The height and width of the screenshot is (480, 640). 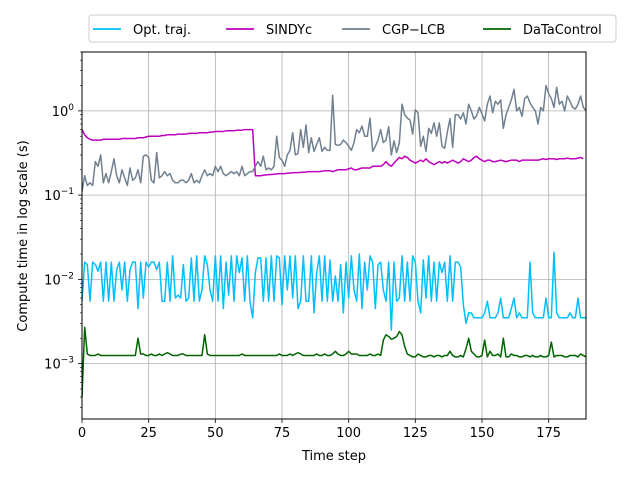 What do you see at coordinates (71, 108) in the screenshot?
I see `y-tick-exponent: 0` at bounding box center [71, 108].